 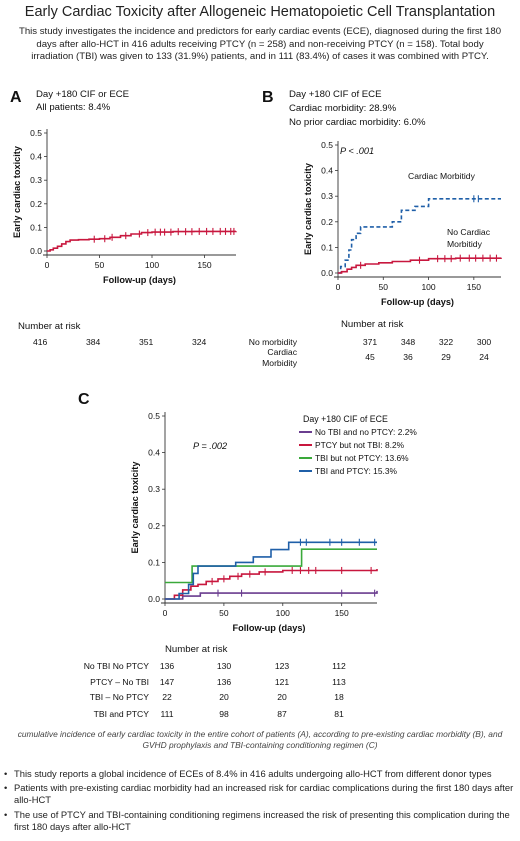 What do you see at coordinates (327, 145) in the screenshot?
I see `chart-b-y-tick-label: 0.5` at bounding box center [327, 145].